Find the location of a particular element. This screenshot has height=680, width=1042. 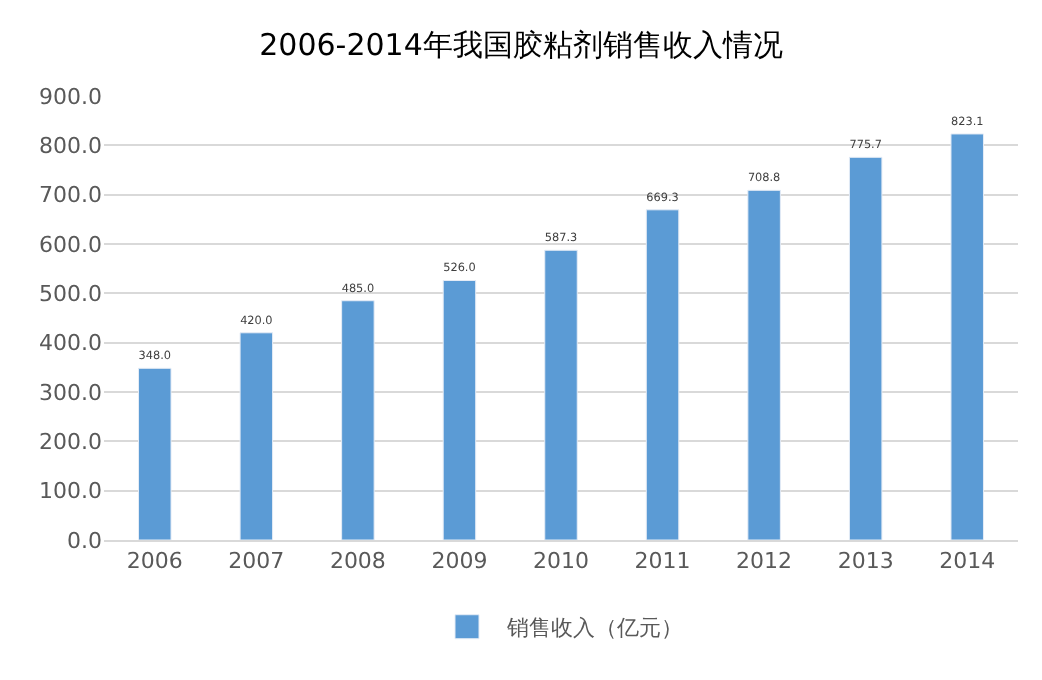

x-tick-label: 2014 is located at coordinates (967, 561).